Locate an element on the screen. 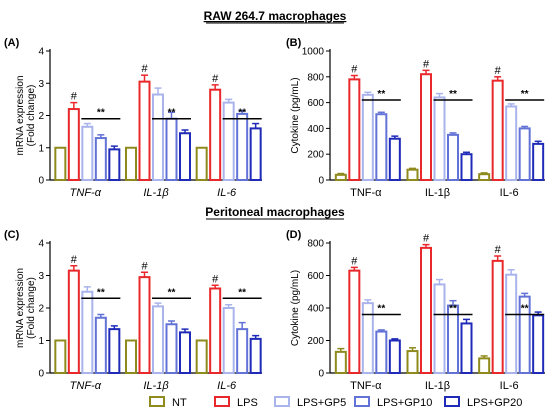 Image resolution: width=550 pixels, height=416 pixels. y-tick-label: 3 is located at coordinates (41, 84).